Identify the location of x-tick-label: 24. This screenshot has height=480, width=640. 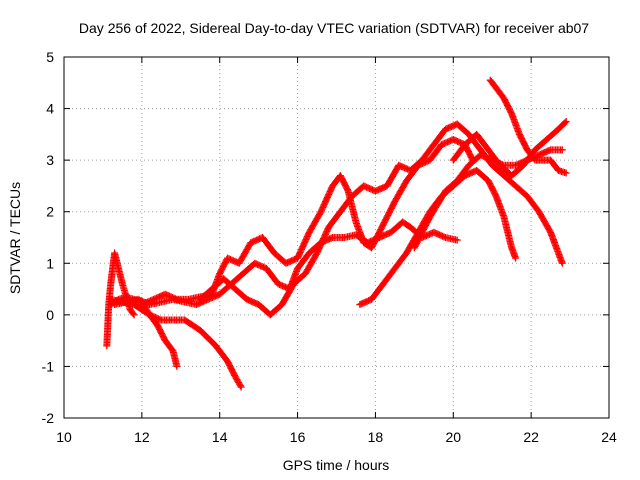
(609, 437).